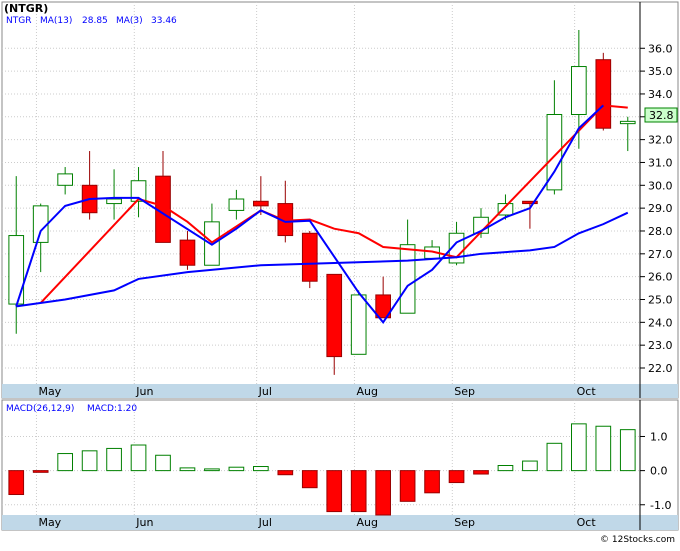  Describe the element at coordinates (637, 540) in the screenshot. I see `watermark: © 12Stocks.com` at that location.